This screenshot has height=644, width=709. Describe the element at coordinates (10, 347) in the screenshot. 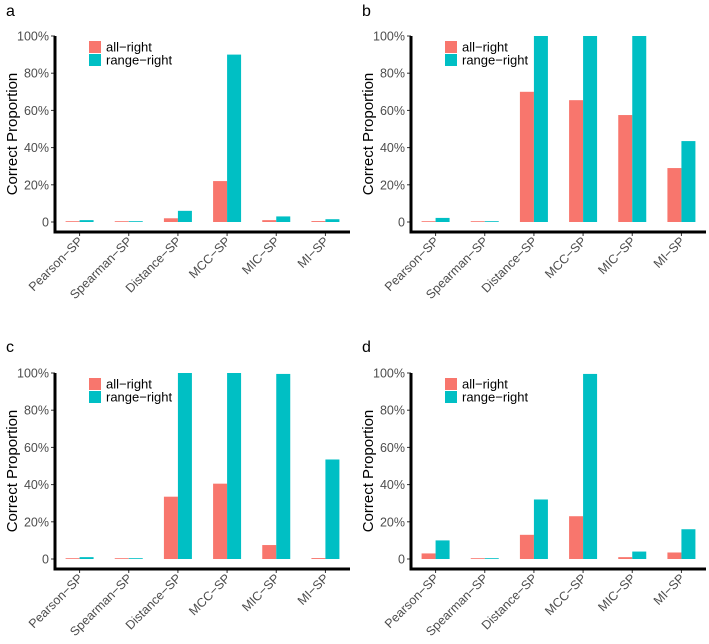

I see `panel-letter: c` at that location.